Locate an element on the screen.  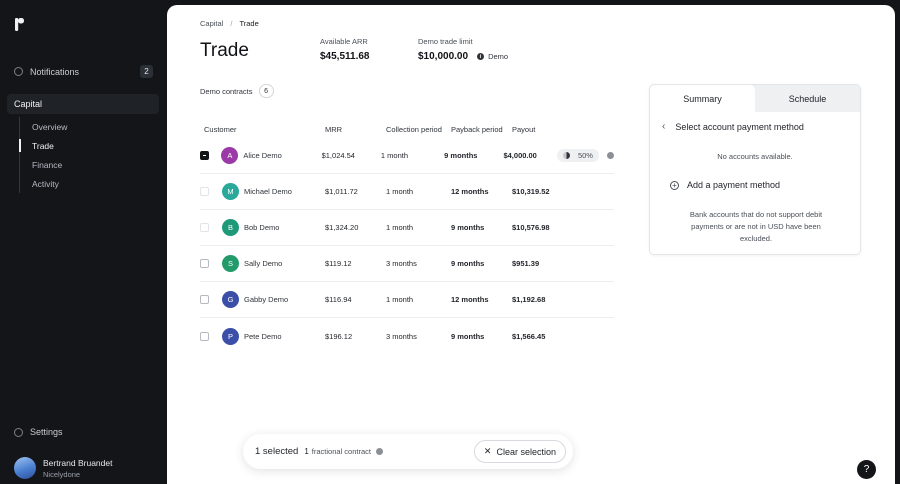
subnav-item-trade: Trade is located at coordinates (89, 145).